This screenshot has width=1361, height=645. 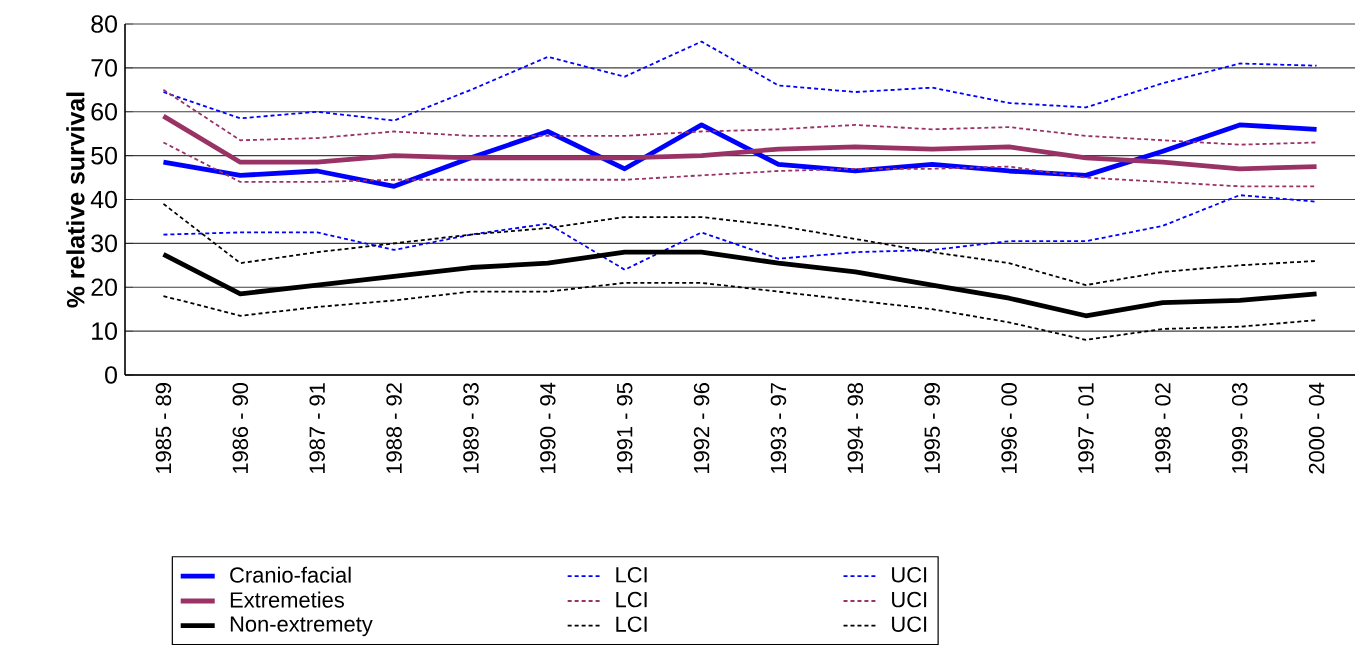 What do you see at coordinates (1009, 427) in the screenshot?
I see `x-tick-label: 1996 - 00` at bounding box center [1009, 427].